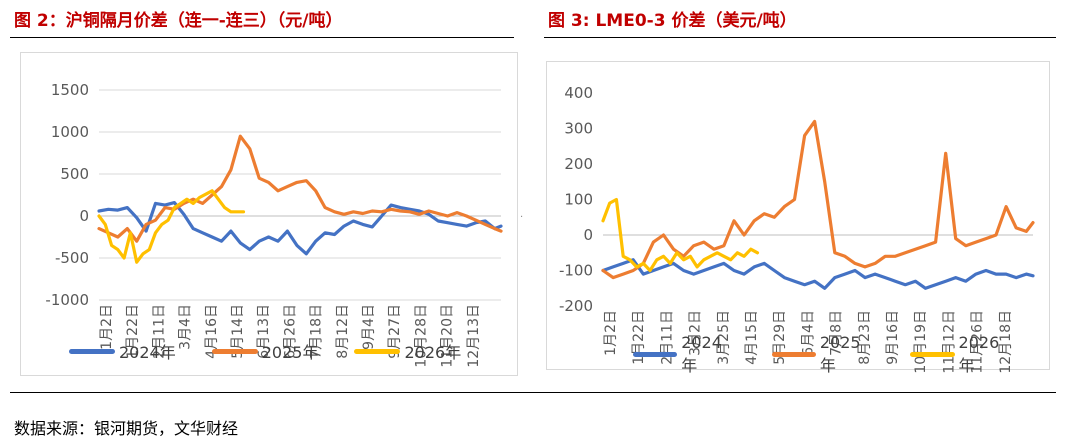 The image size is (1080, 447). Describe the element at coordinates (576, 306) in the screenshot. I see `y-tick-label: -200` at that location.